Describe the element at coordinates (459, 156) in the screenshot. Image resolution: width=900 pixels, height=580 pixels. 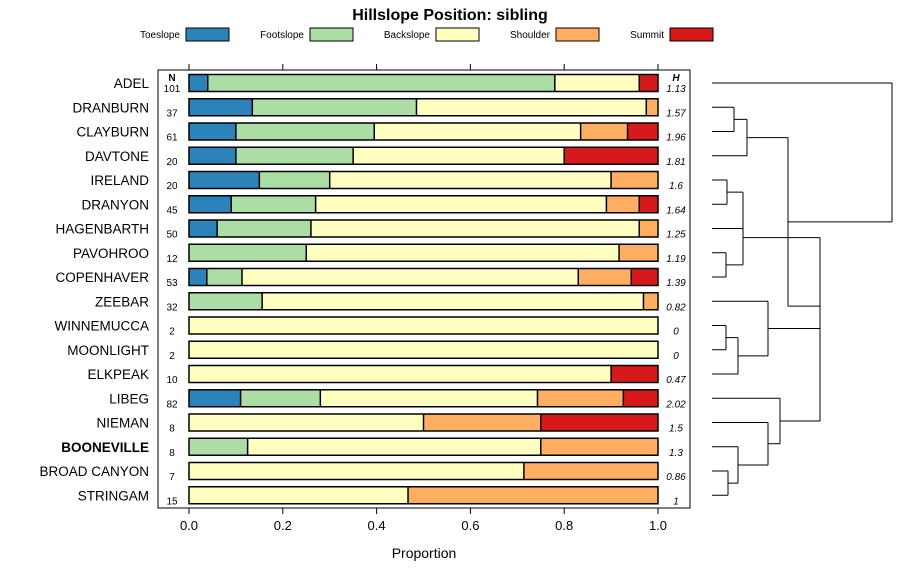
I see `bar-segment-davtone-backslope` at that location.